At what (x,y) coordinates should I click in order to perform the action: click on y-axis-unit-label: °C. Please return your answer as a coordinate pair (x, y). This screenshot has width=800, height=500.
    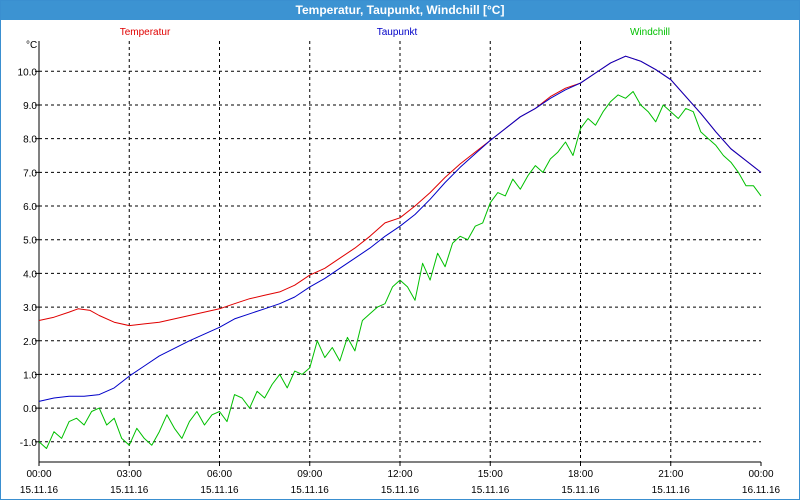
    Looking at the image, I should click on (31, 45).